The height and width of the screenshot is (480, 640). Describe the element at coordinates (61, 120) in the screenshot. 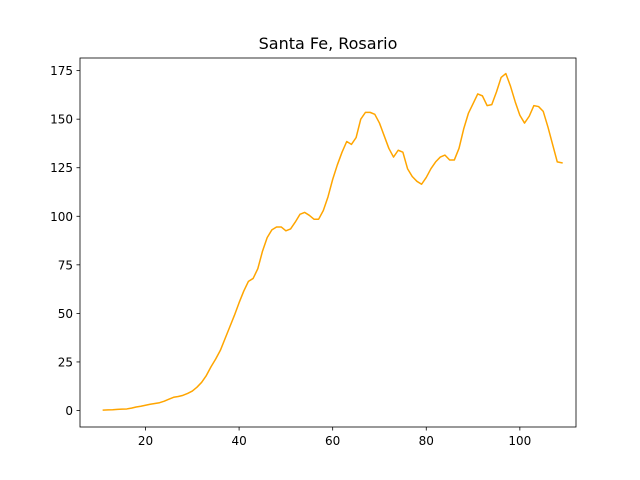

I see `y-tick-label: 150` at that location.